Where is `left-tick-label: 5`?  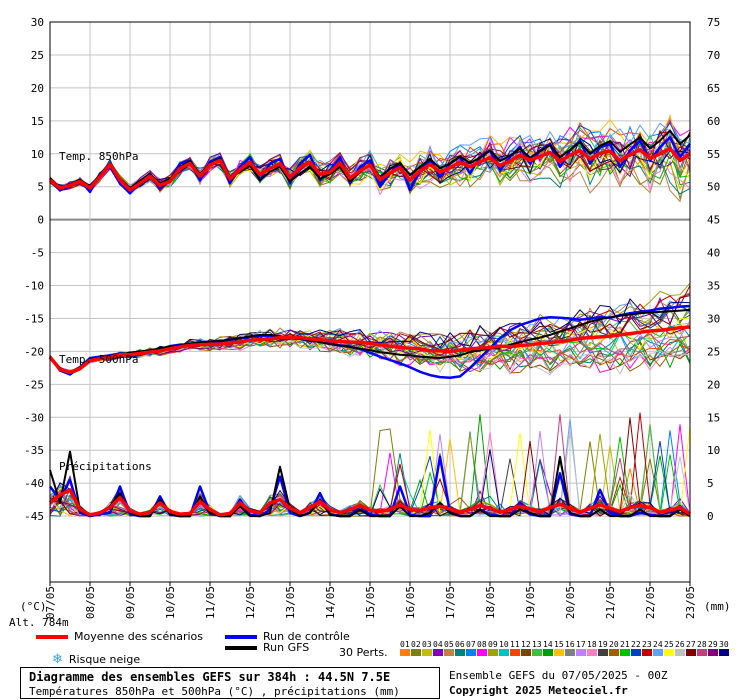
left-tick-label: 5 is located at coordinates (40, 187).